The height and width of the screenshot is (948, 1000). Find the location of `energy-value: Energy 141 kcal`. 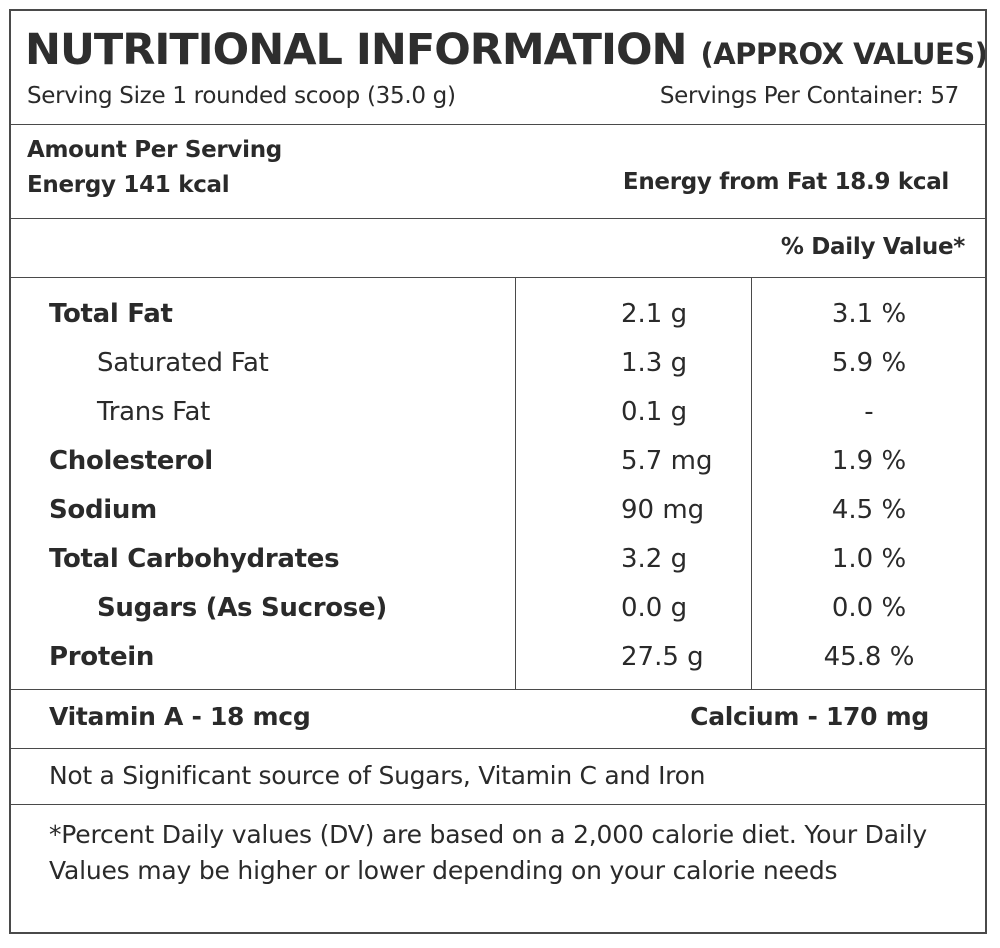

energy-value: Energy 141 kcal is located at coordinates (128, 185).